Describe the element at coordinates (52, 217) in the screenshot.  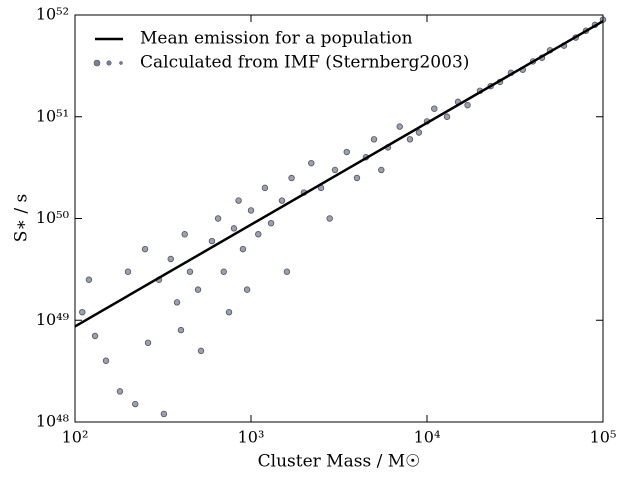
I see `y-tick-label: 10⁵⁰` at that location.